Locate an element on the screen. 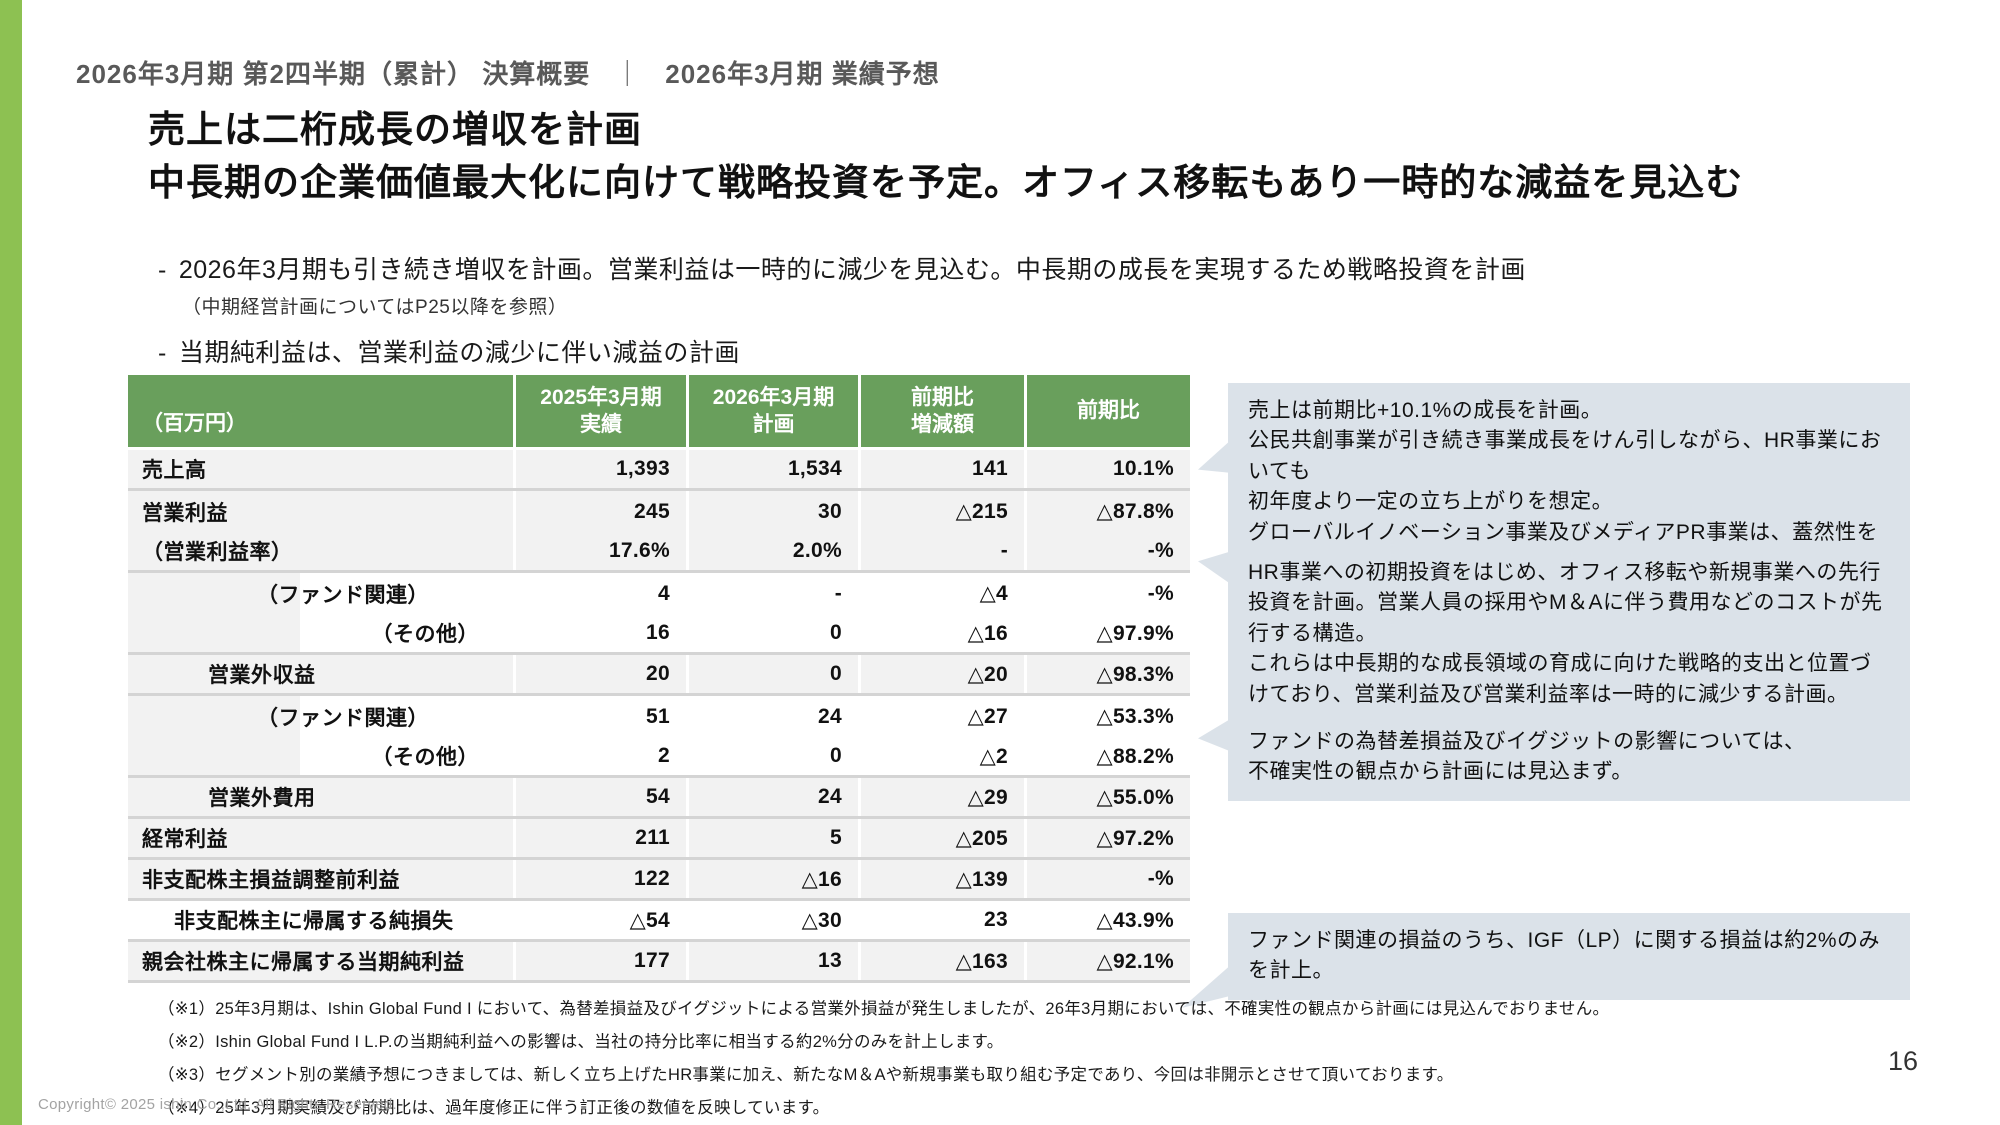 This screenshot has width=2000, height=1125. row-label-cell: 非支配株主に帰属する純損失 is located at coordinates (320, 920).